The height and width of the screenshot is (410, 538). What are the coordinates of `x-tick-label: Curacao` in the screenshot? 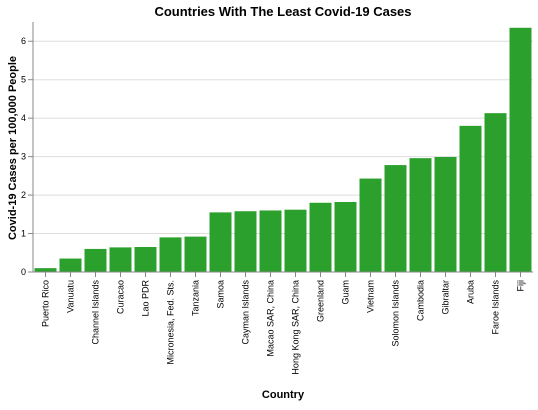 It's located at (121, 297).